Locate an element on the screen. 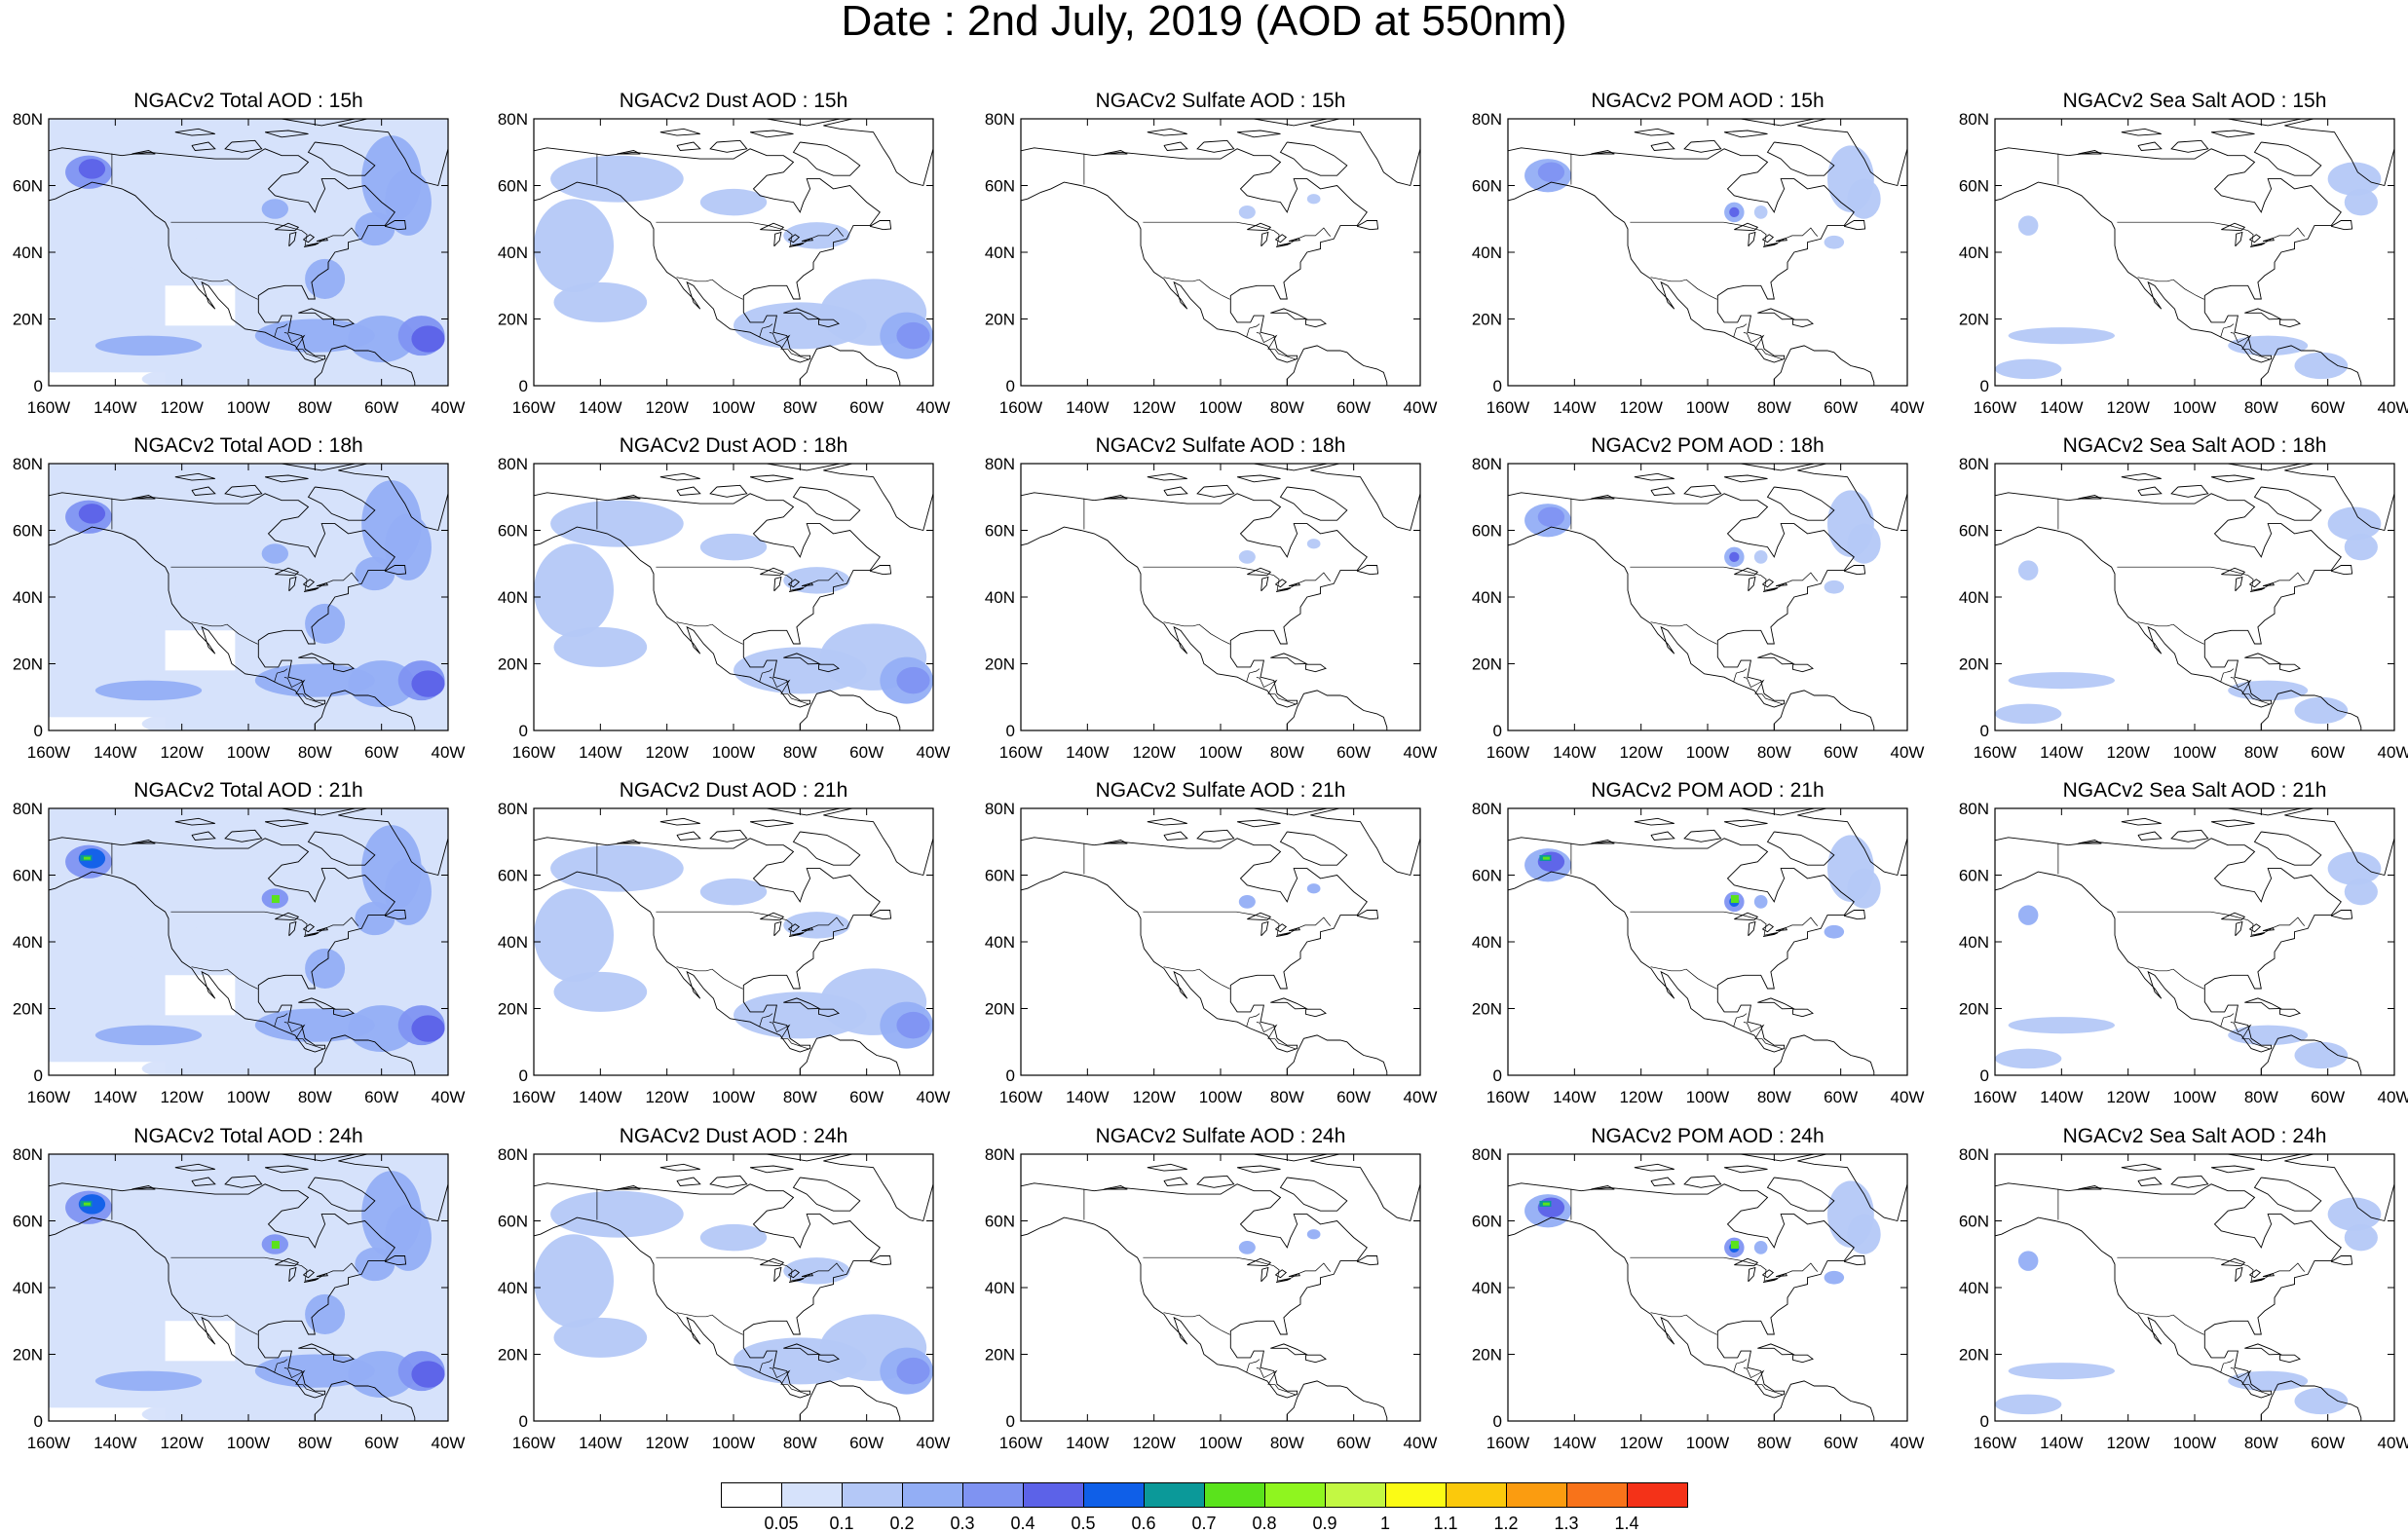  x-tick-label: 40W is located at coordinates (449, 1443).